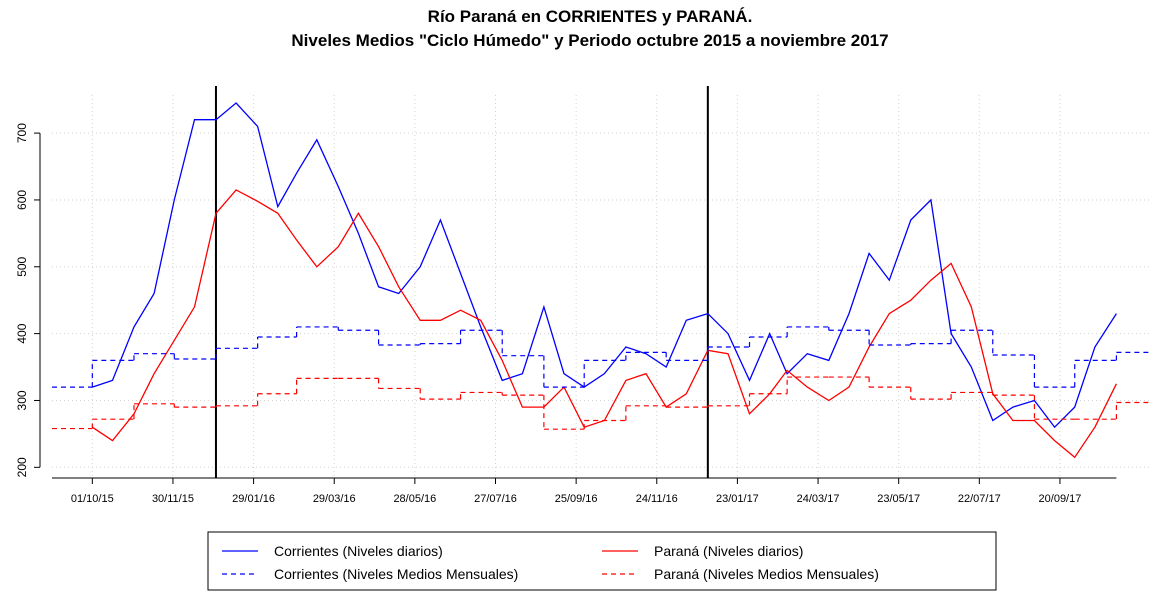  What do you see at coordinates (22, 133) in the screenshot?
I see `y-tick-label: 700` at bounding box center [22, 133].